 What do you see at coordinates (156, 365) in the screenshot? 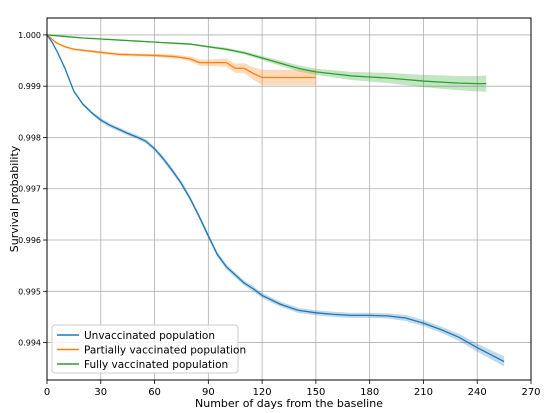
I see `legend-label-fully-vaccinated: Fully vaccinated population` at bounding box center [156, 365].